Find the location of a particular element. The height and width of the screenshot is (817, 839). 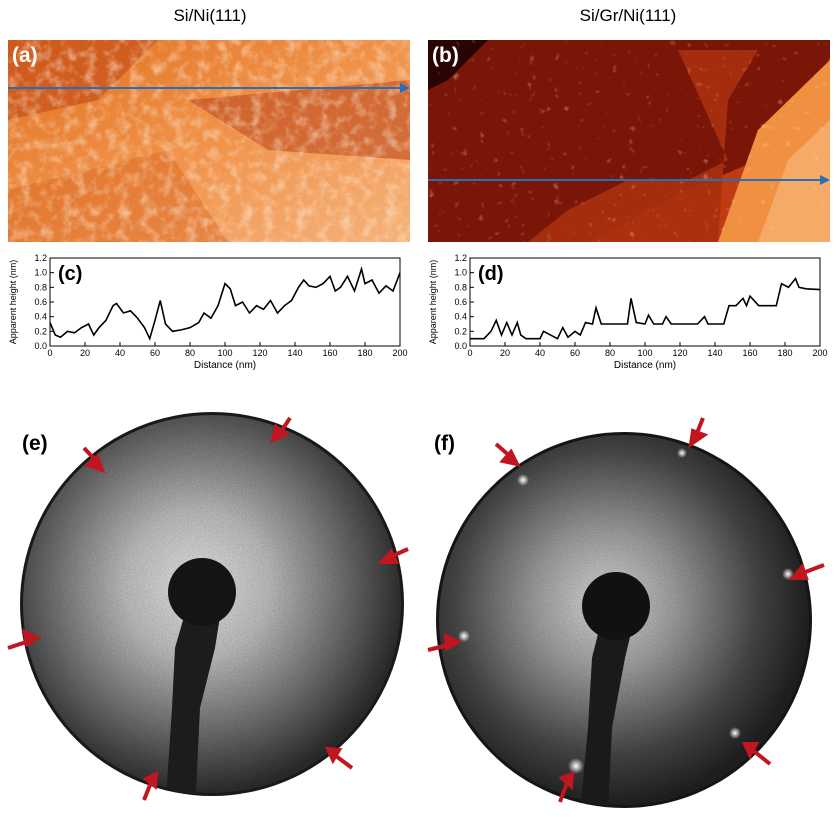

stm-image-a: (a) is located at coordinates (209, 141).